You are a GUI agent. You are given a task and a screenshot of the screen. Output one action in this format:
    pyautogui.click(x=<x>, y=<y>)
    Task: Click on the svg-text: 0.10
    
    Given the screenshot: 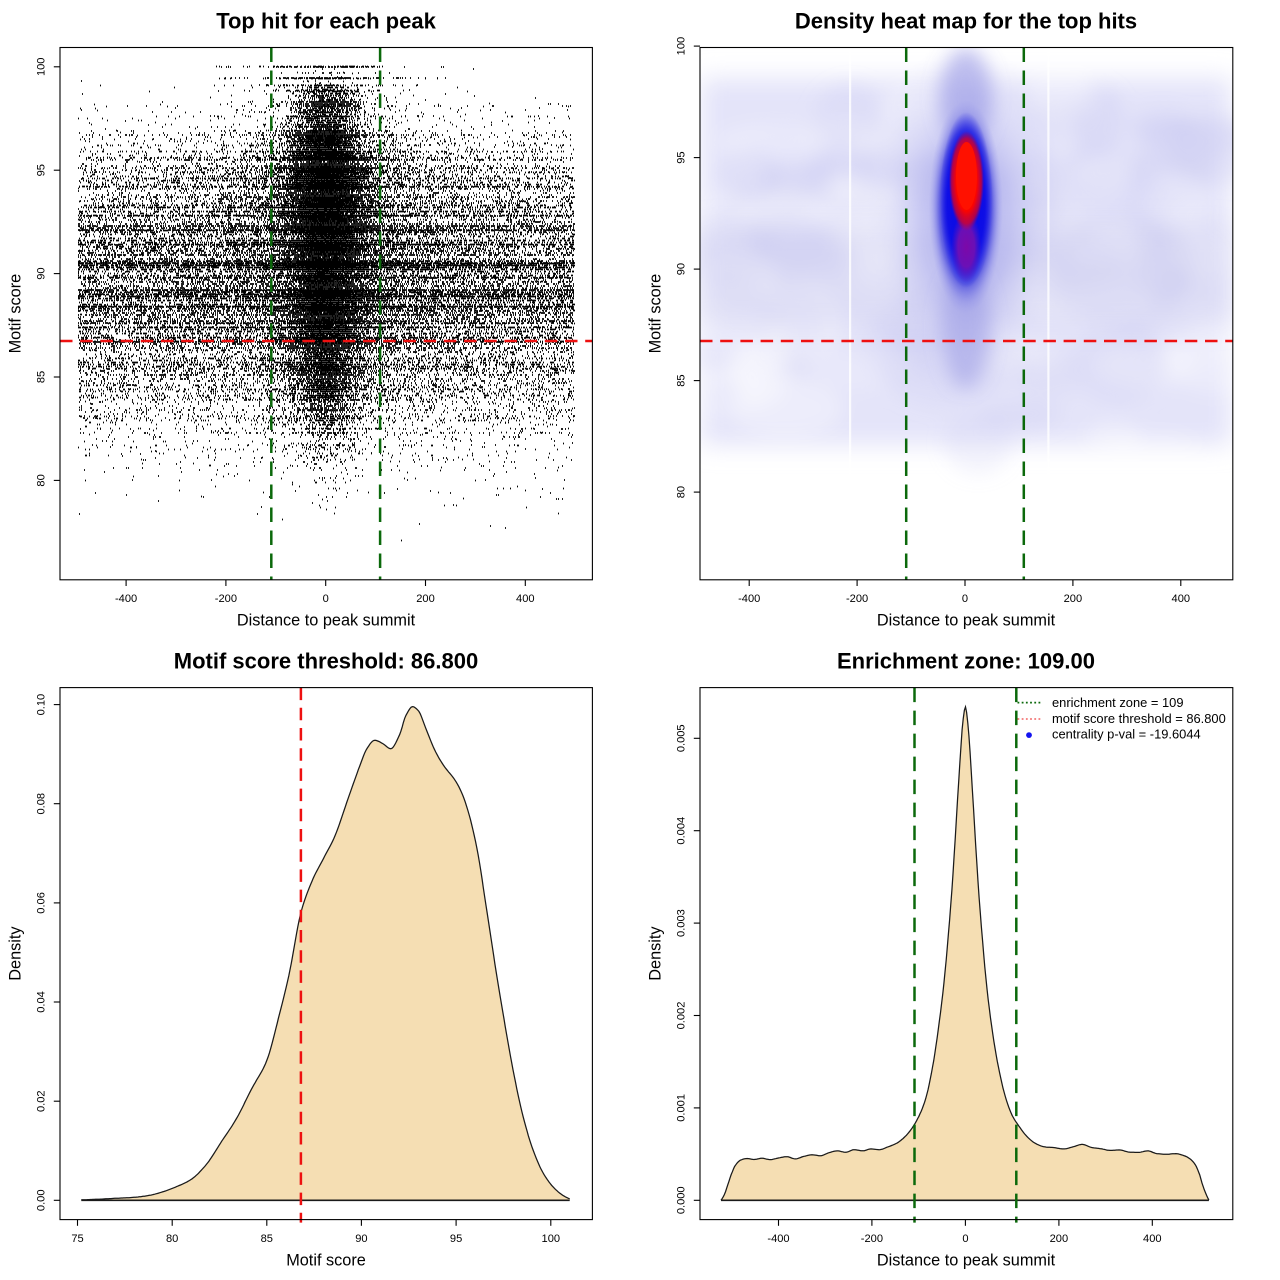 What is the action you would take?
    pyautogui.click(x=42, y=705)
    